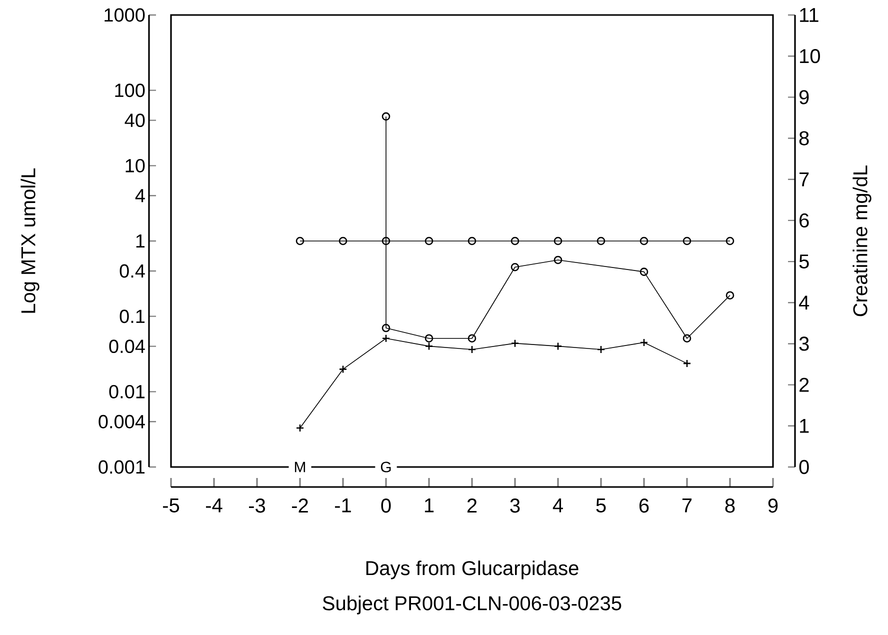 This screenshot has height=635, width=888. I want to click on x-tick-label: 7, so click(687, 505).